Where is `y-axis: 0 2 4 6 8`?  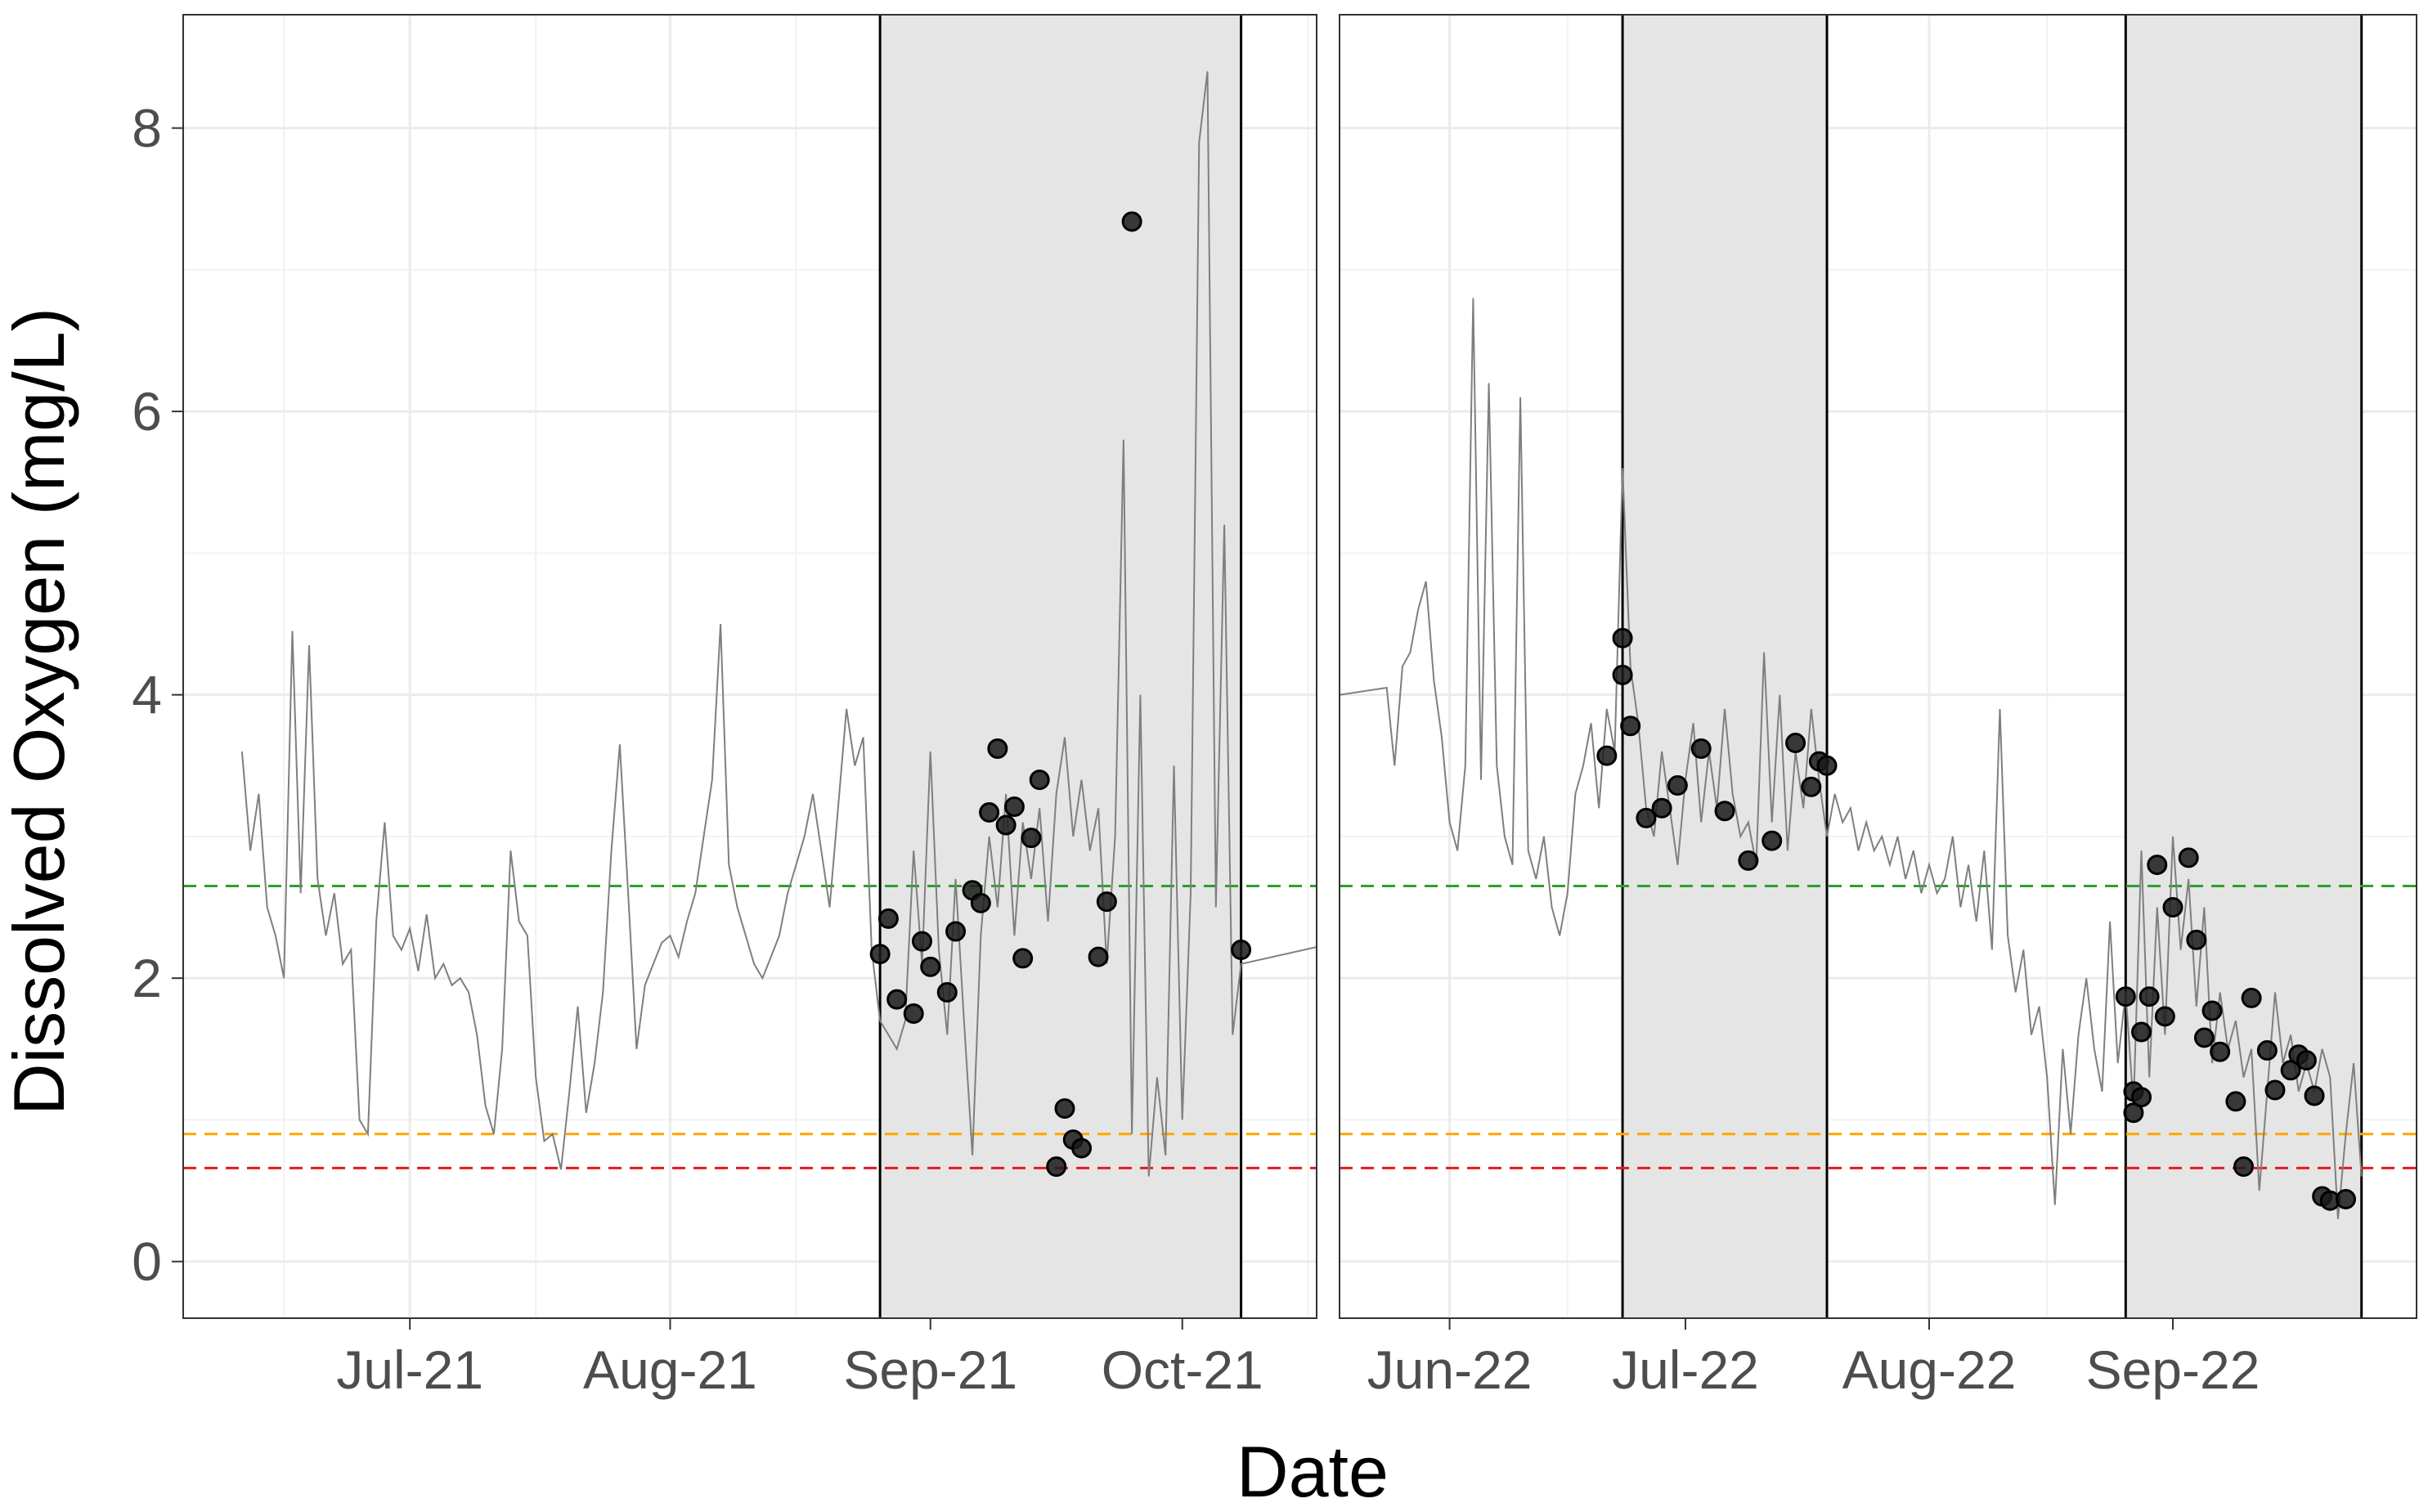 y-axis: 0 2 4 6 8 is located at coordinates (157, 695).